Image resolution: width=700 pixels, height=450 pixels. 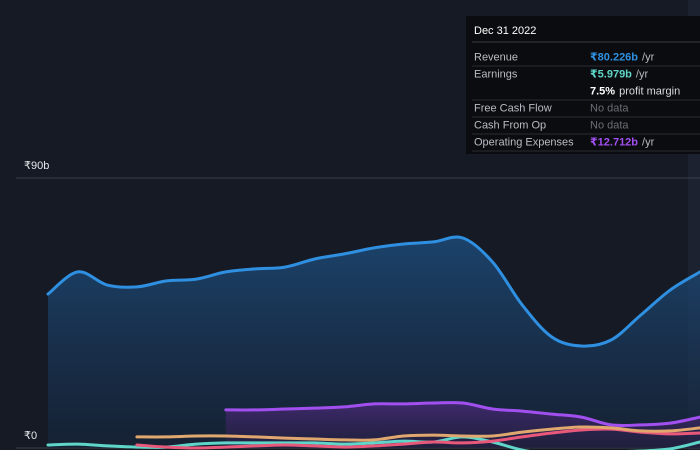 What do you see at coordinates (649, 91) in the screenshot?
I see `profit-margin-label: profit margin` at bounding box center [649, 91].